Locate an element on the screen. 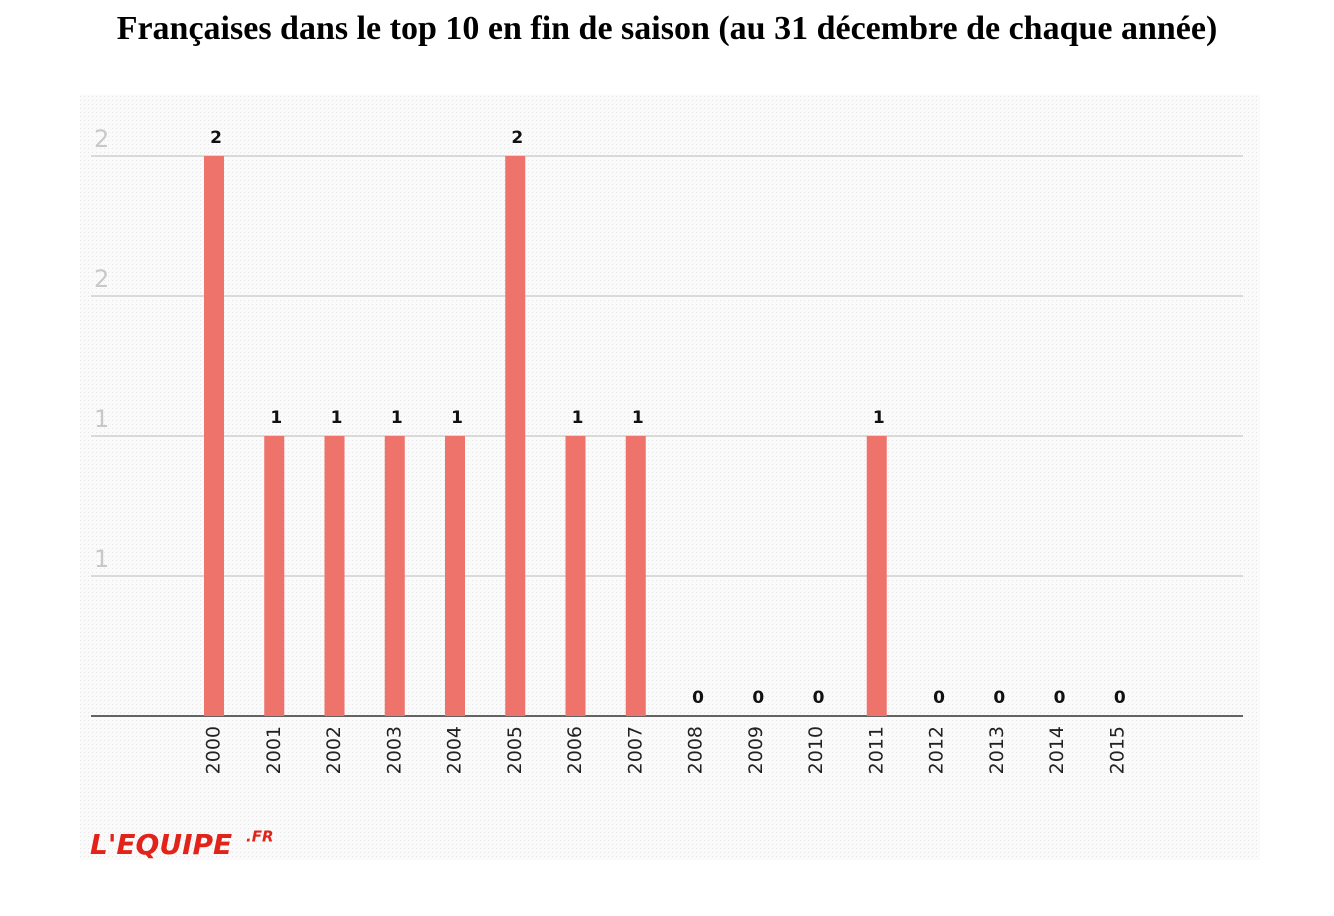  x-tick-label: 2000 is located at coordinates (214, 750).